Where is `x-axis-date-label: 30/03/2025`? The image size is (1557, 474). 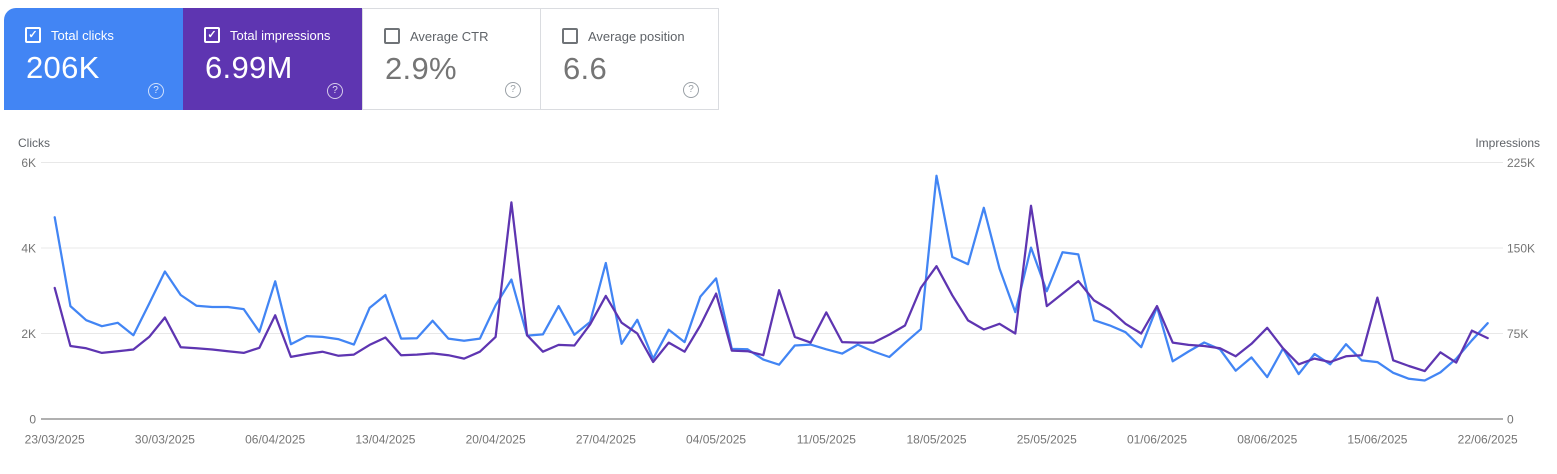
x-axis-date-label: 30/03/2025 is located at coordinates (165, 440).